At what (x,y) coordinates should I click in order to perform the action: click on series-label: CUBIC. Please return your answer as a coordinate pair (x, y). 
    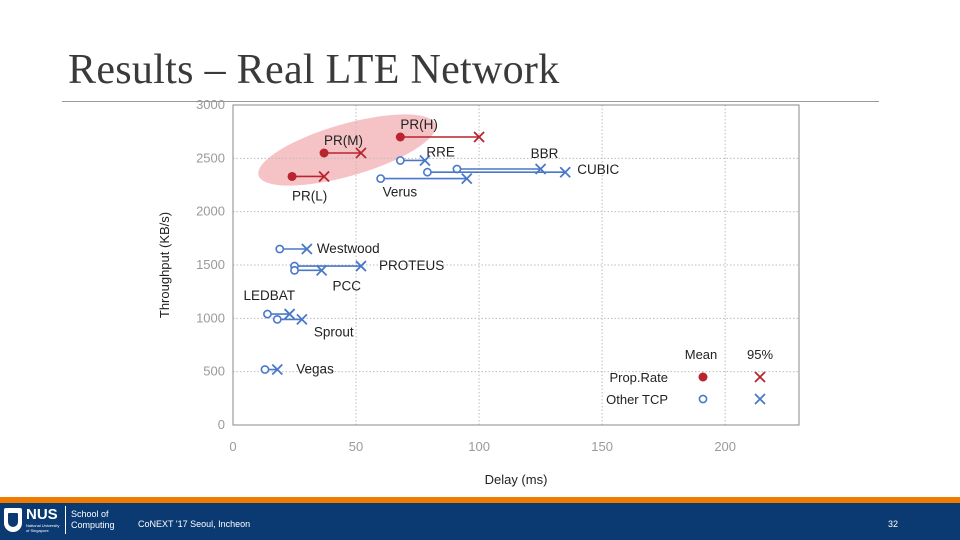
    Looking at the image, I should click on (598, 169).